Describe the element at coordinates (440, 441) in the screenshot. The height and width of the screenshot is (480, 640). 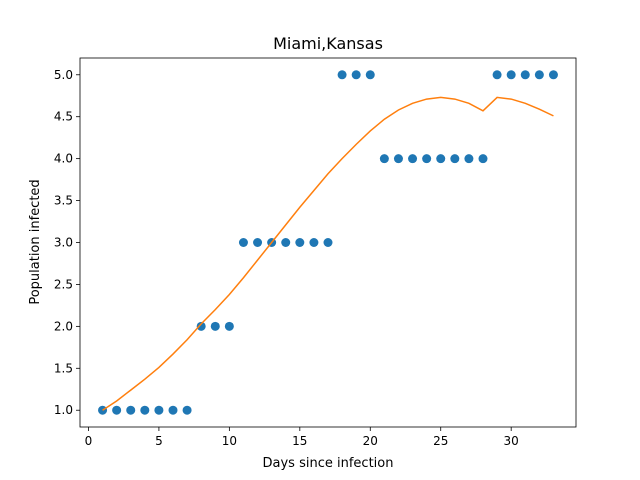
I see `x-tick-label: 25` at that location.